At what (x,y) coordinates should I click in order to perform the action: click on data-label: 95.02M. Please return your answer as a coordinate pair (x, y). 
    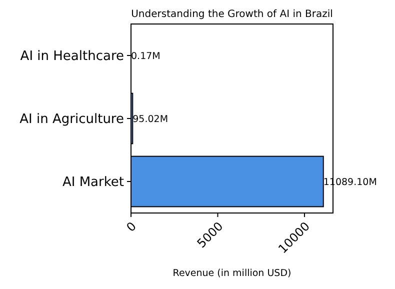
    Looking at the image, I should click on (150, 119).